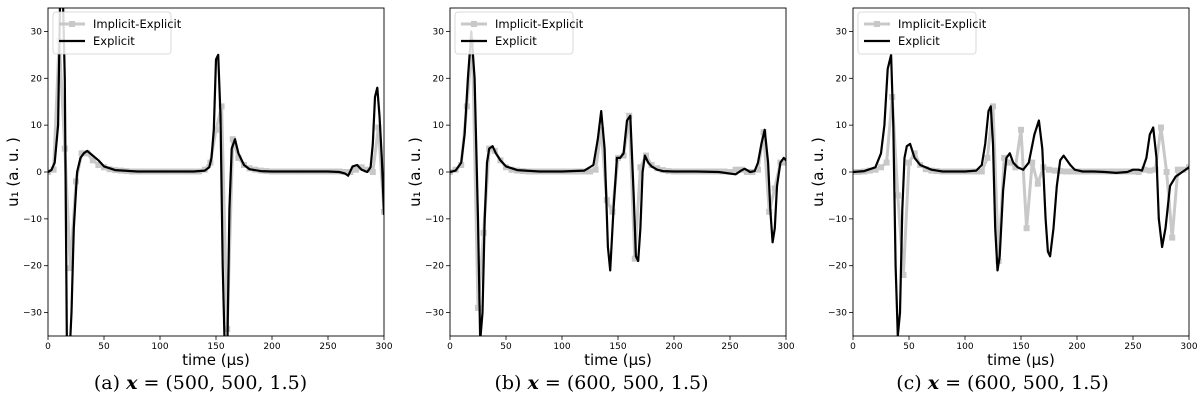 The height and width of the screenshot is (413, 1203). What do you see at coordinates (729, 347) in the screenshot?
I see `x-tick-label: 250` at bounding box center [729, 347].